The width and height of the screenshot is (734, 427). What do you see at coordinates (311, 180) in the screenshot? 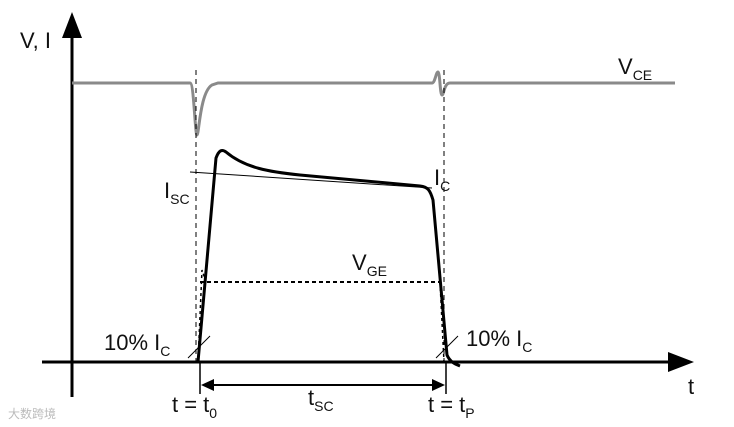
I see `isc-fit-line` at bounding box center [311, 180].